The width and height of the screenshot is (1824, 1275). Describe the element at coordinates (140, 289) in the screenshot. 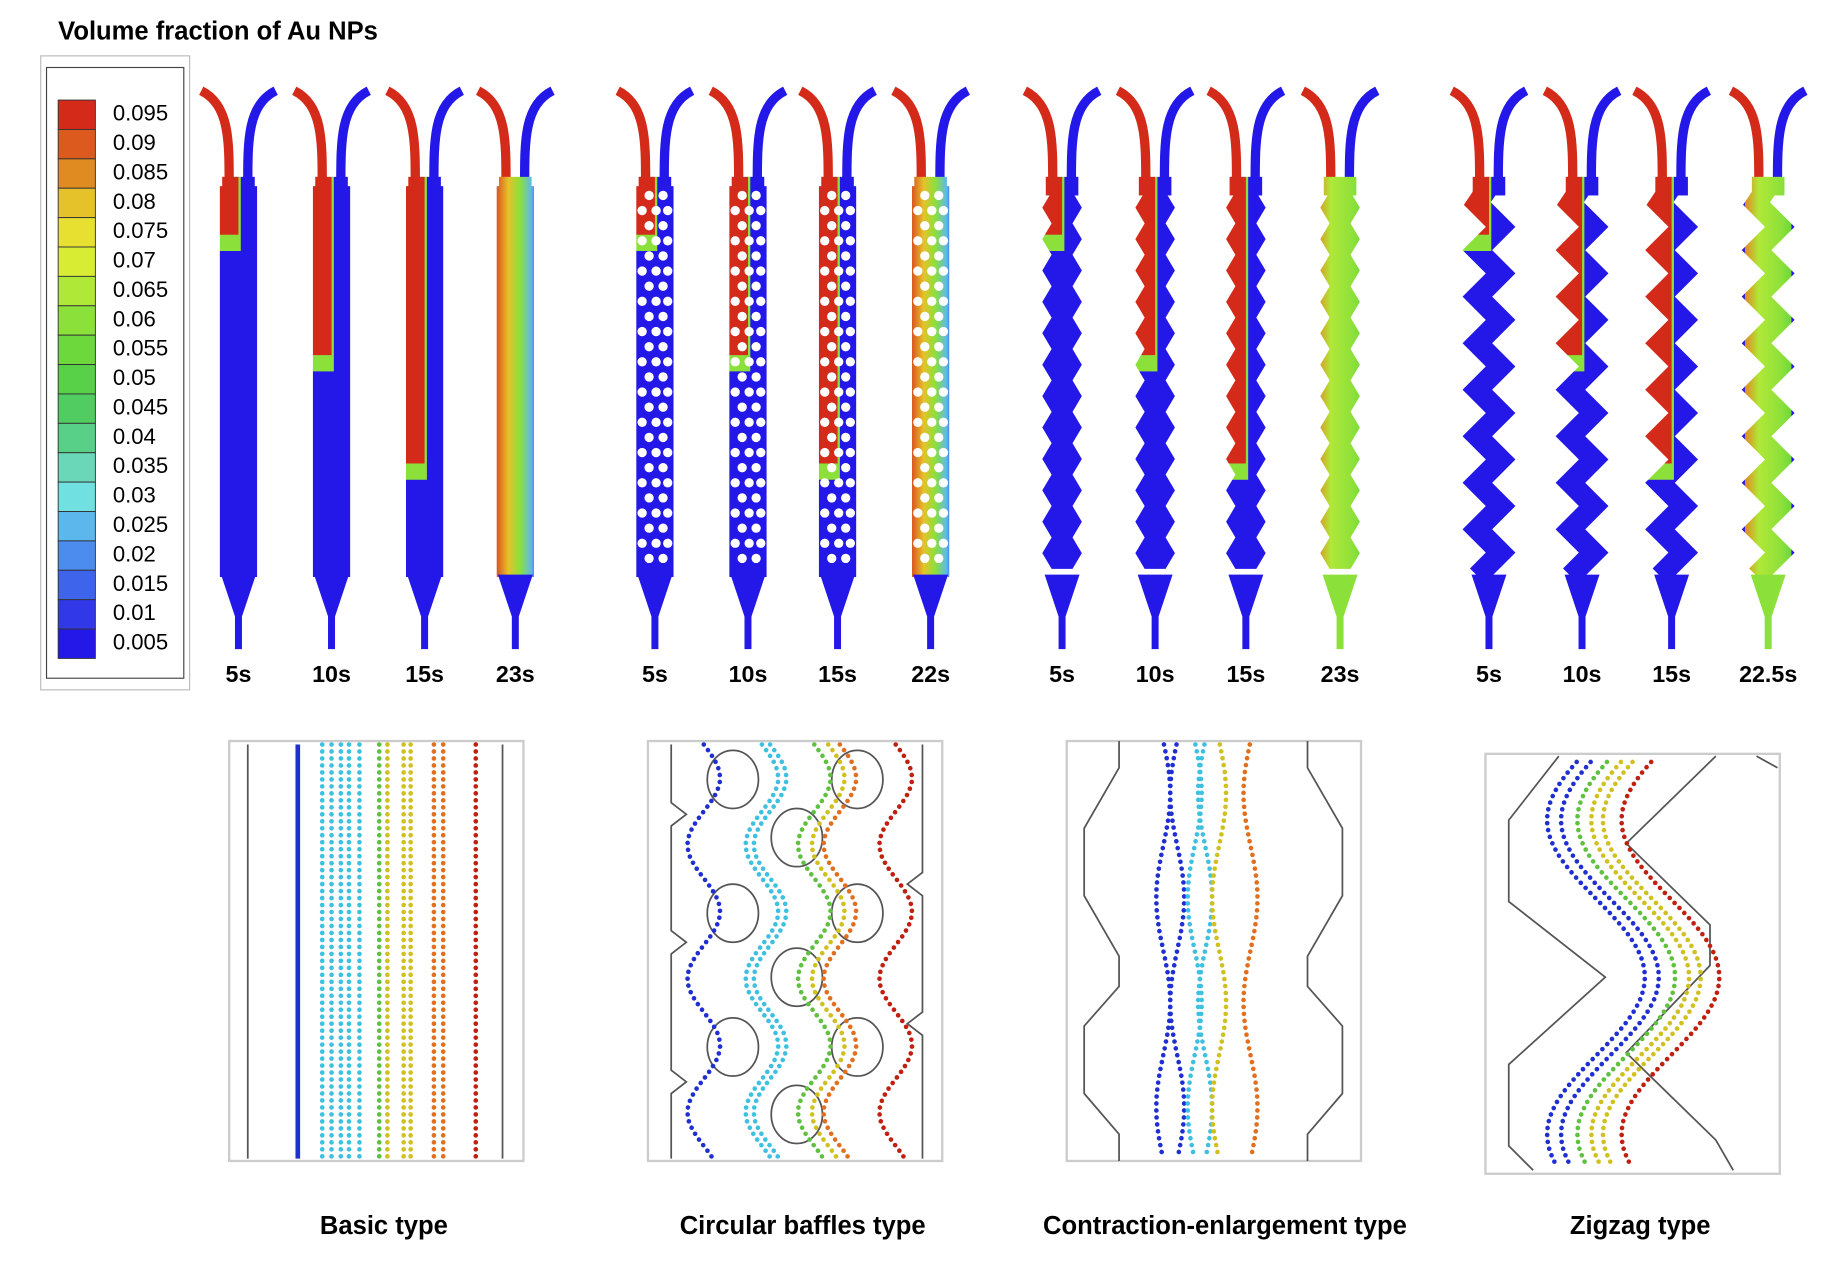

I see `colorbar-label: 0.065` at that location.